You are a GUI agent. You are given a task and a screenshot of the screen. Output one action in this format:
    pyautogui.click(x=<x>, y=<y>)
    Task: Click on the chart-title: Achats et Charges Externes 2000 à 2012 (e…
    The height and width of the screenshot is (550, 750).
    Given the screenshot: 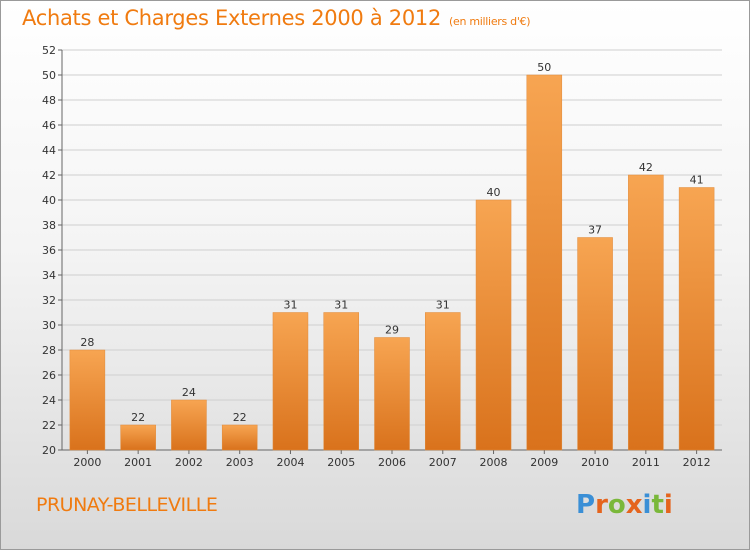 What is the action you would take?
    pyautogui.click(x=276, y=18)
    